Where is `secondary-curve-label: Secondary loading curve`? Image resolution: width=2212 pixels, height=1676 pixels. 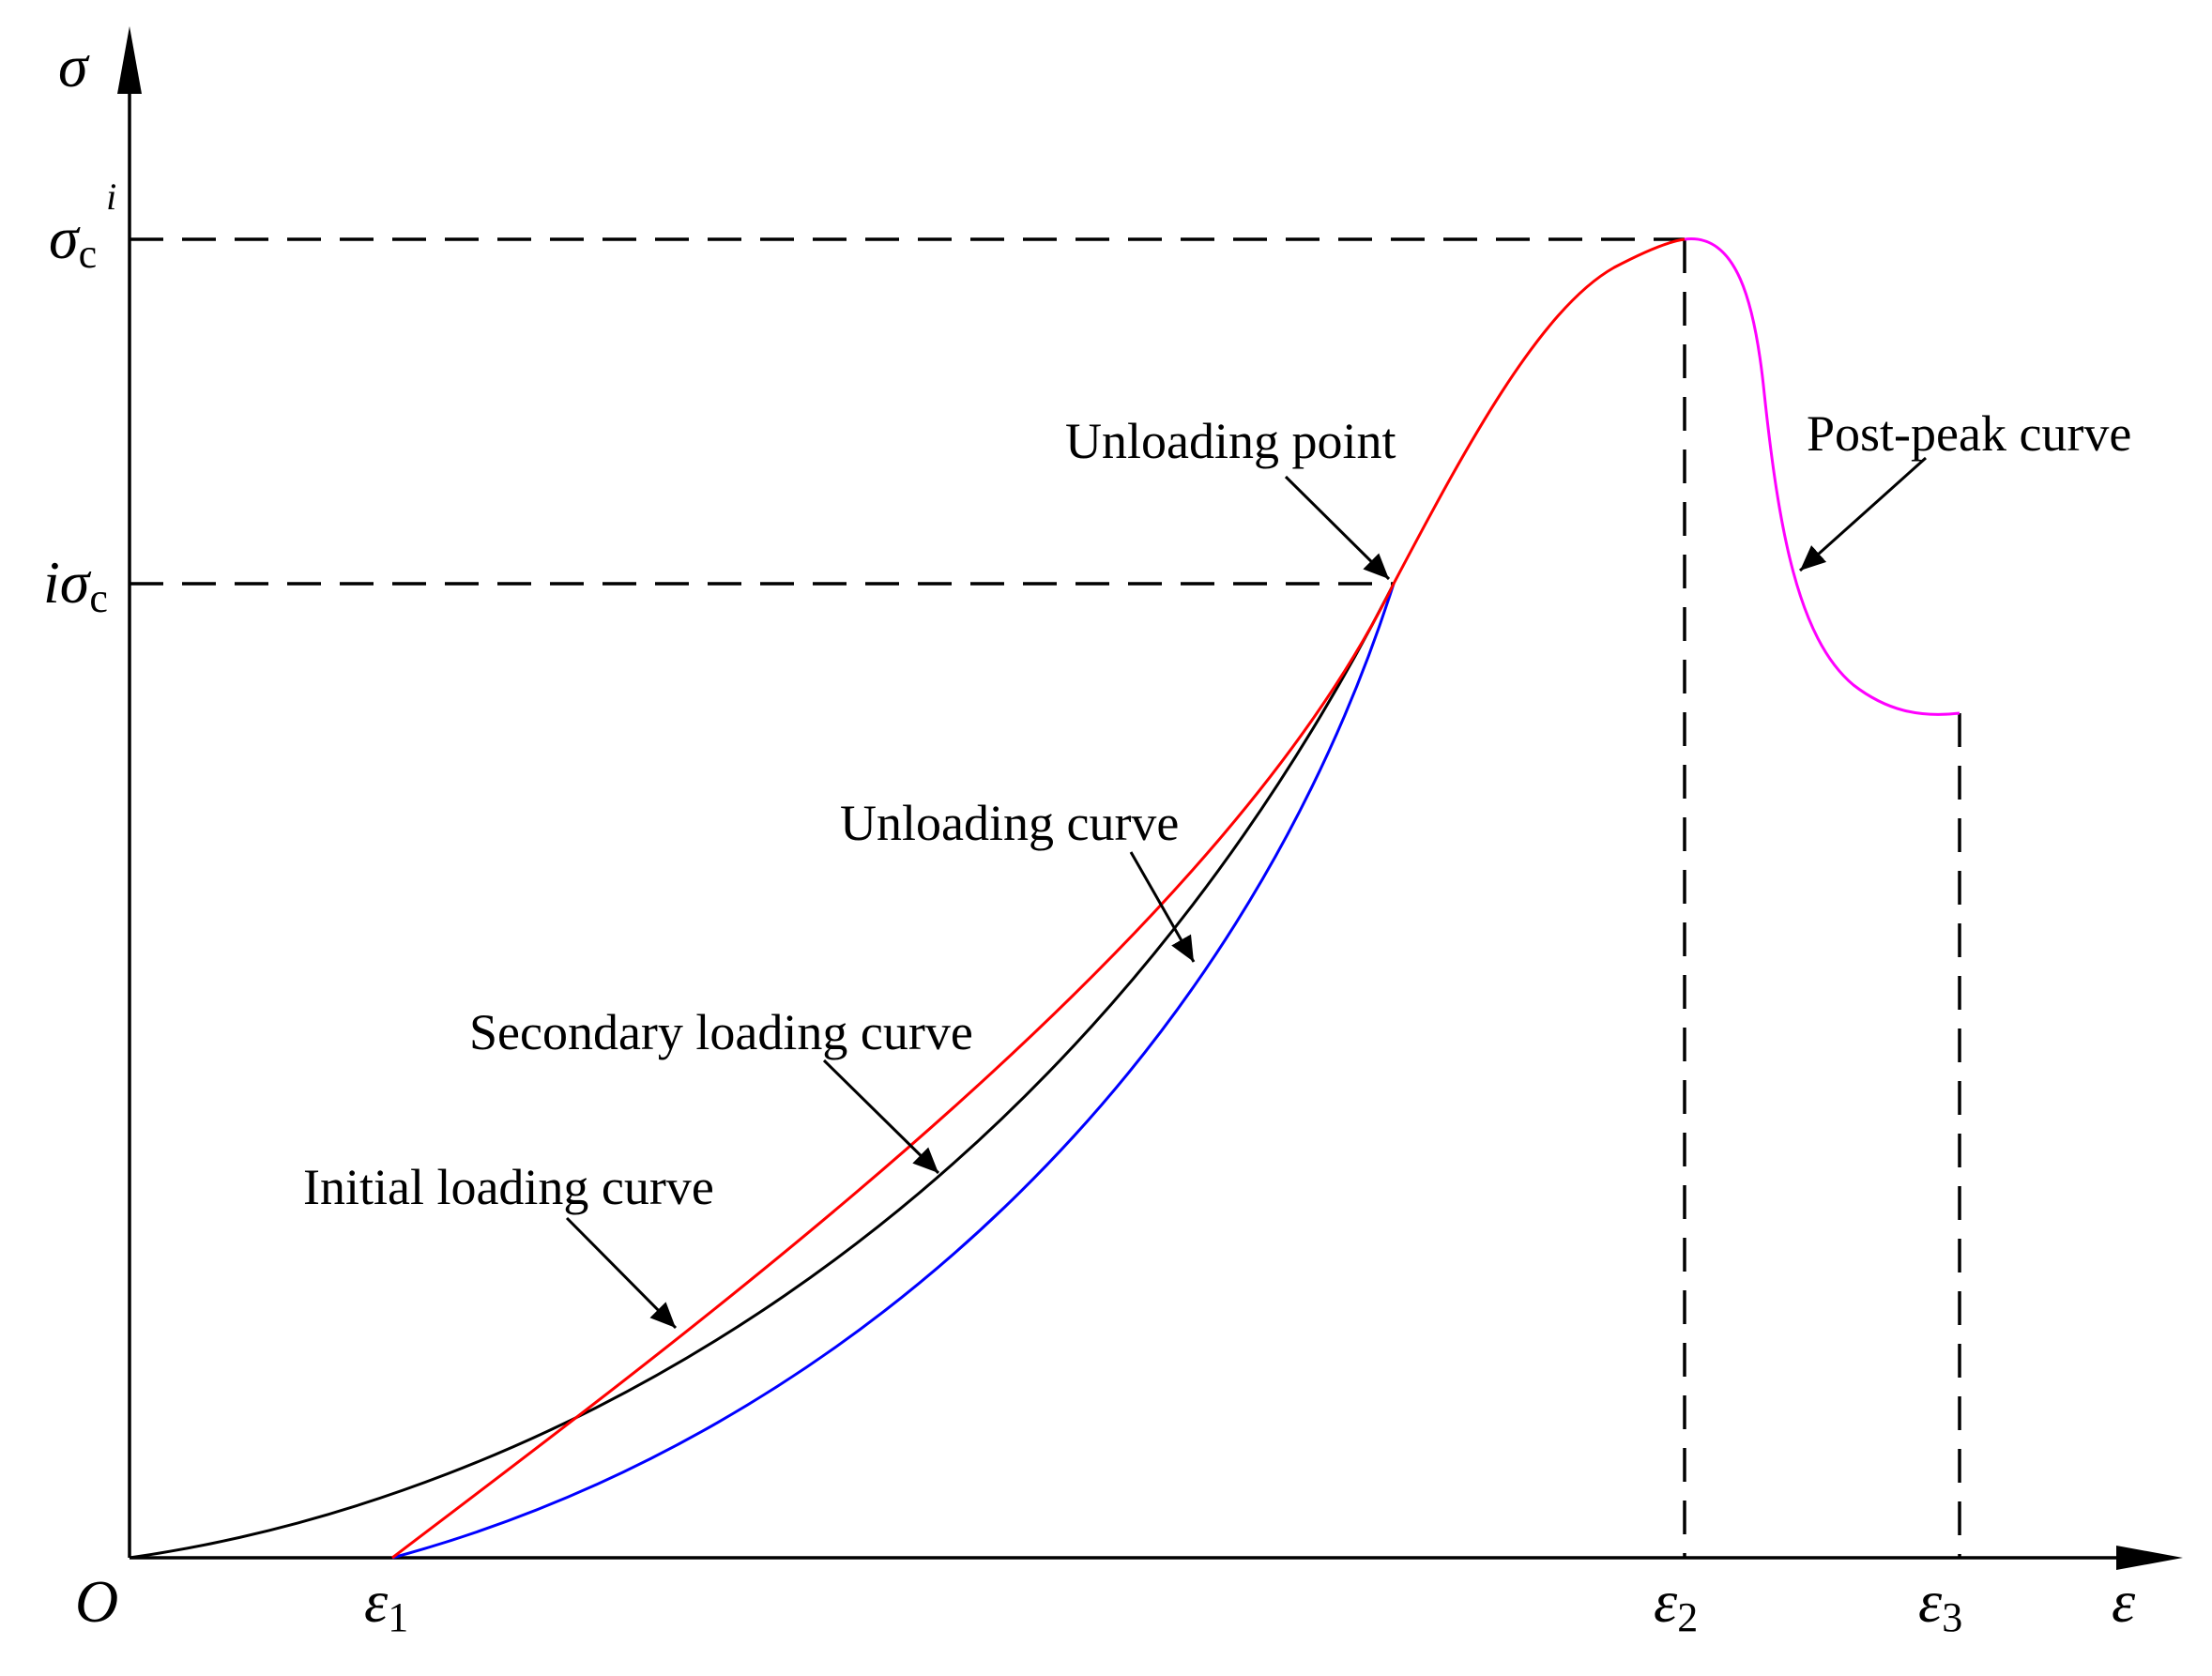 secondary-curve-label: Secondary loading curve is located at coordinates (721, 1032).